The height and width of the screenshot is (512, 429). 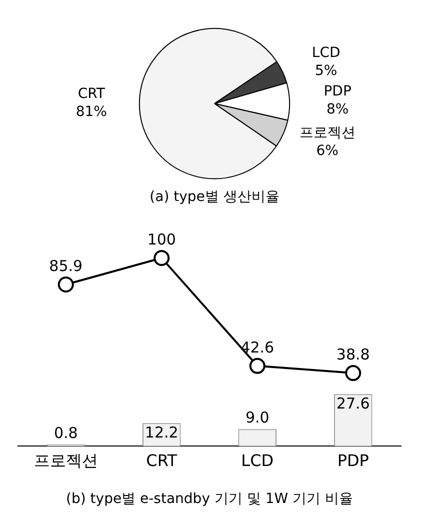 What do you see at coordinates (353, 354) in the screenshot?
I see `data-label: 38.8` at bounding box center [353, 354].